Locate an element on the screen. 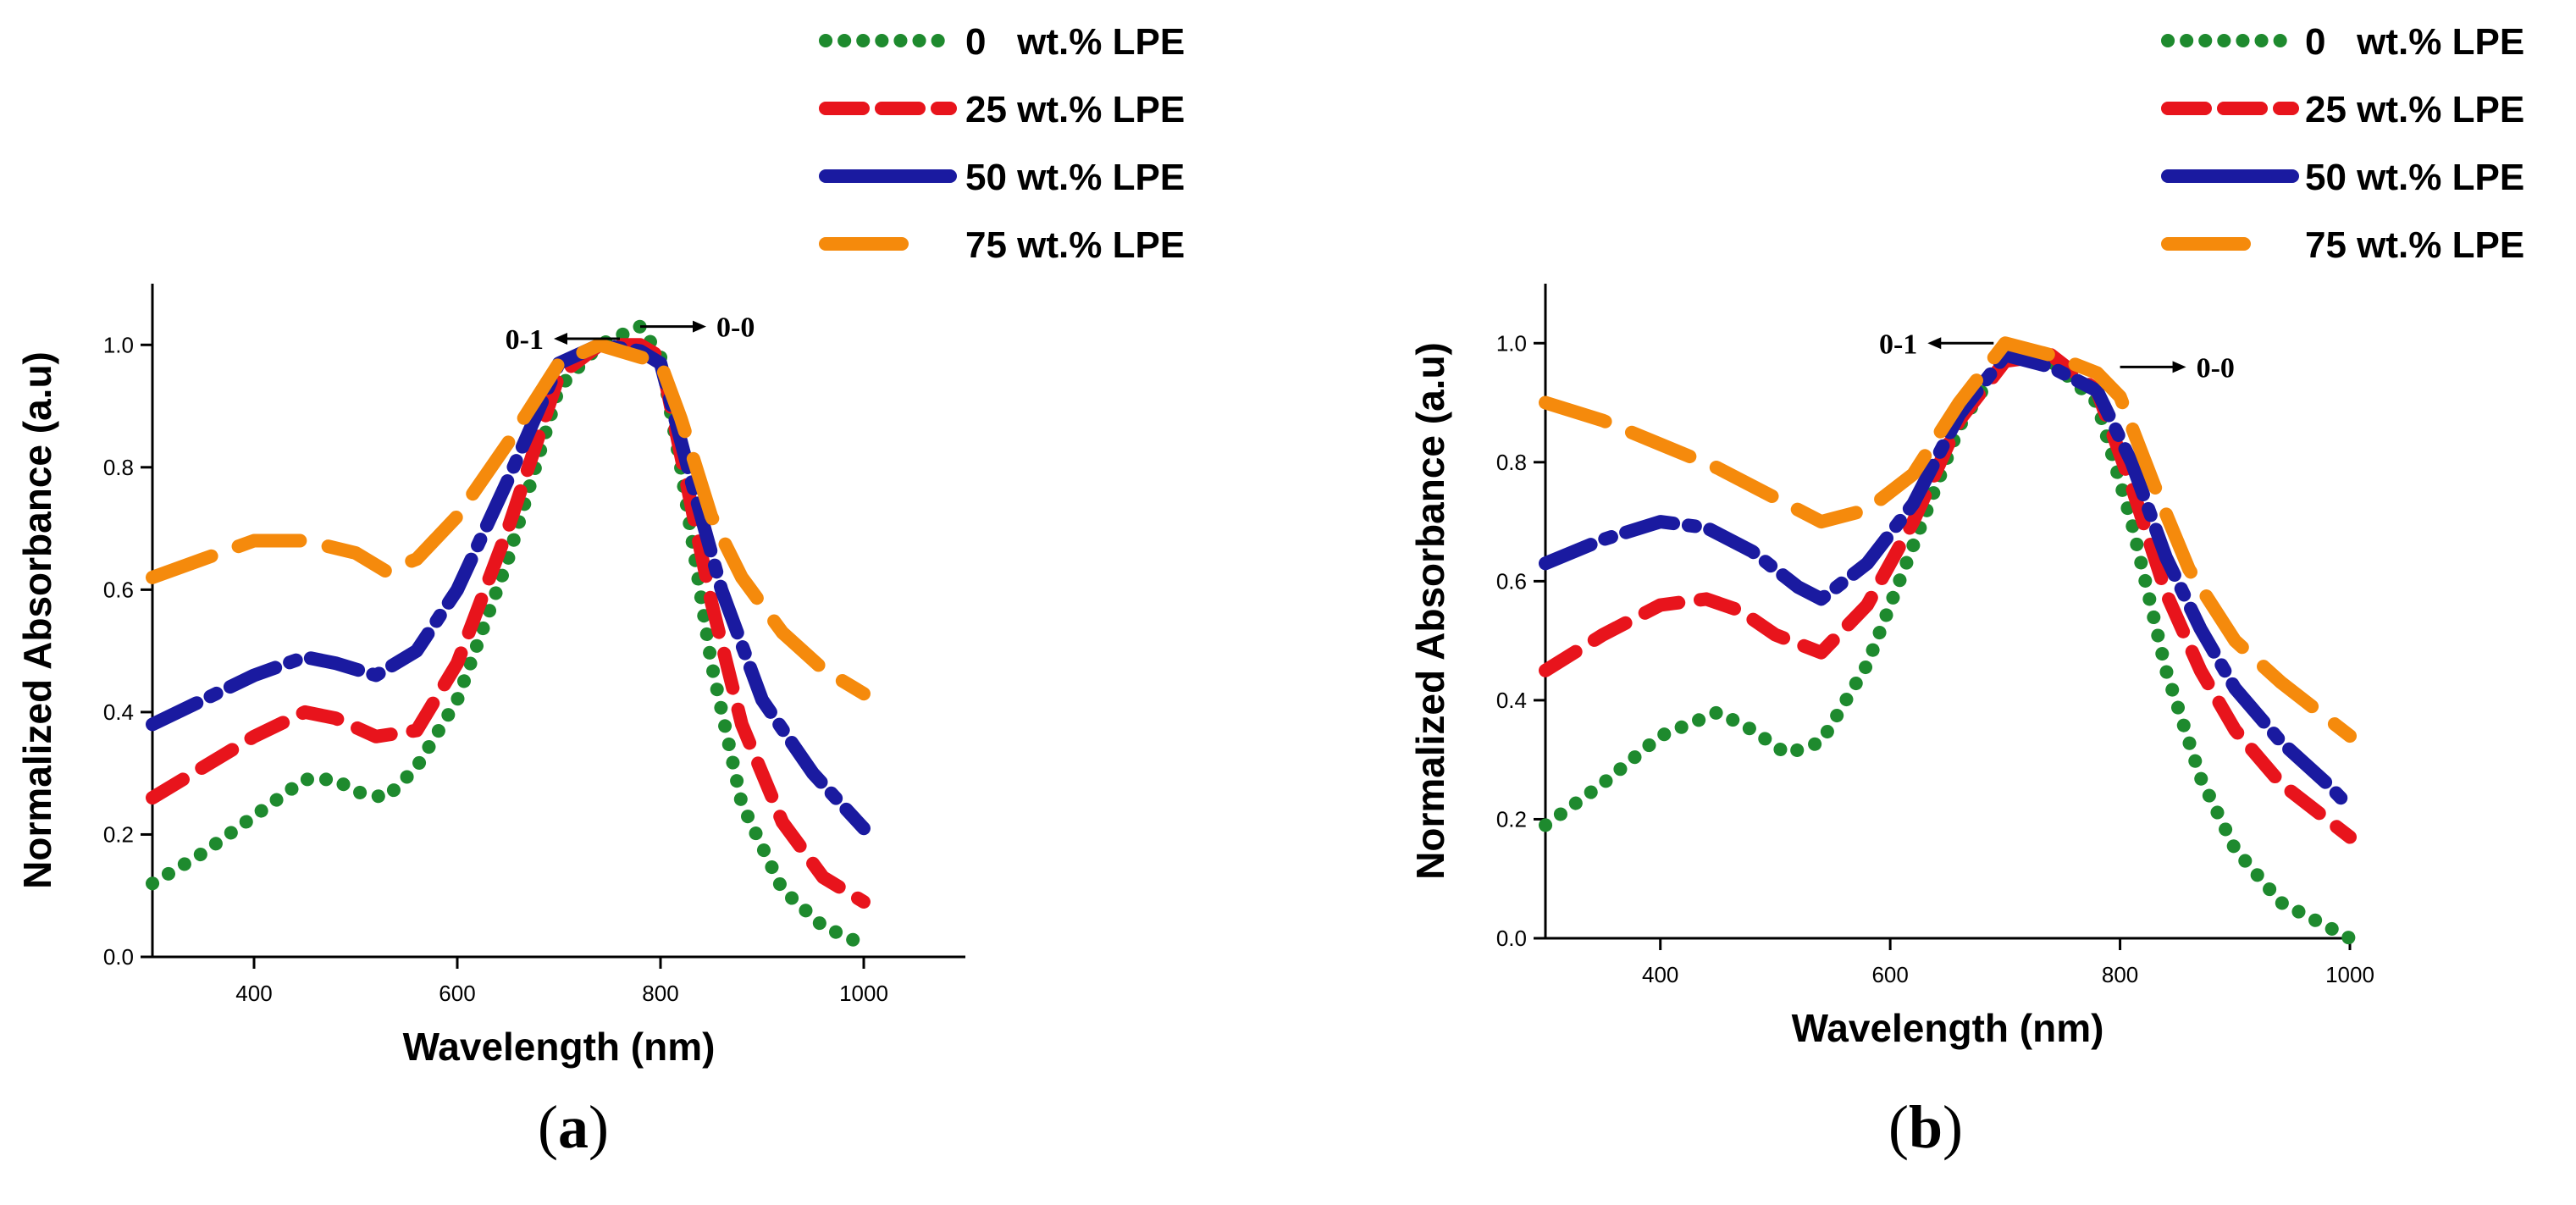 Image resolution: width=2576 pixels, height=1205 pixels. panel-letter: b is located at coordinates (1925, 1127).